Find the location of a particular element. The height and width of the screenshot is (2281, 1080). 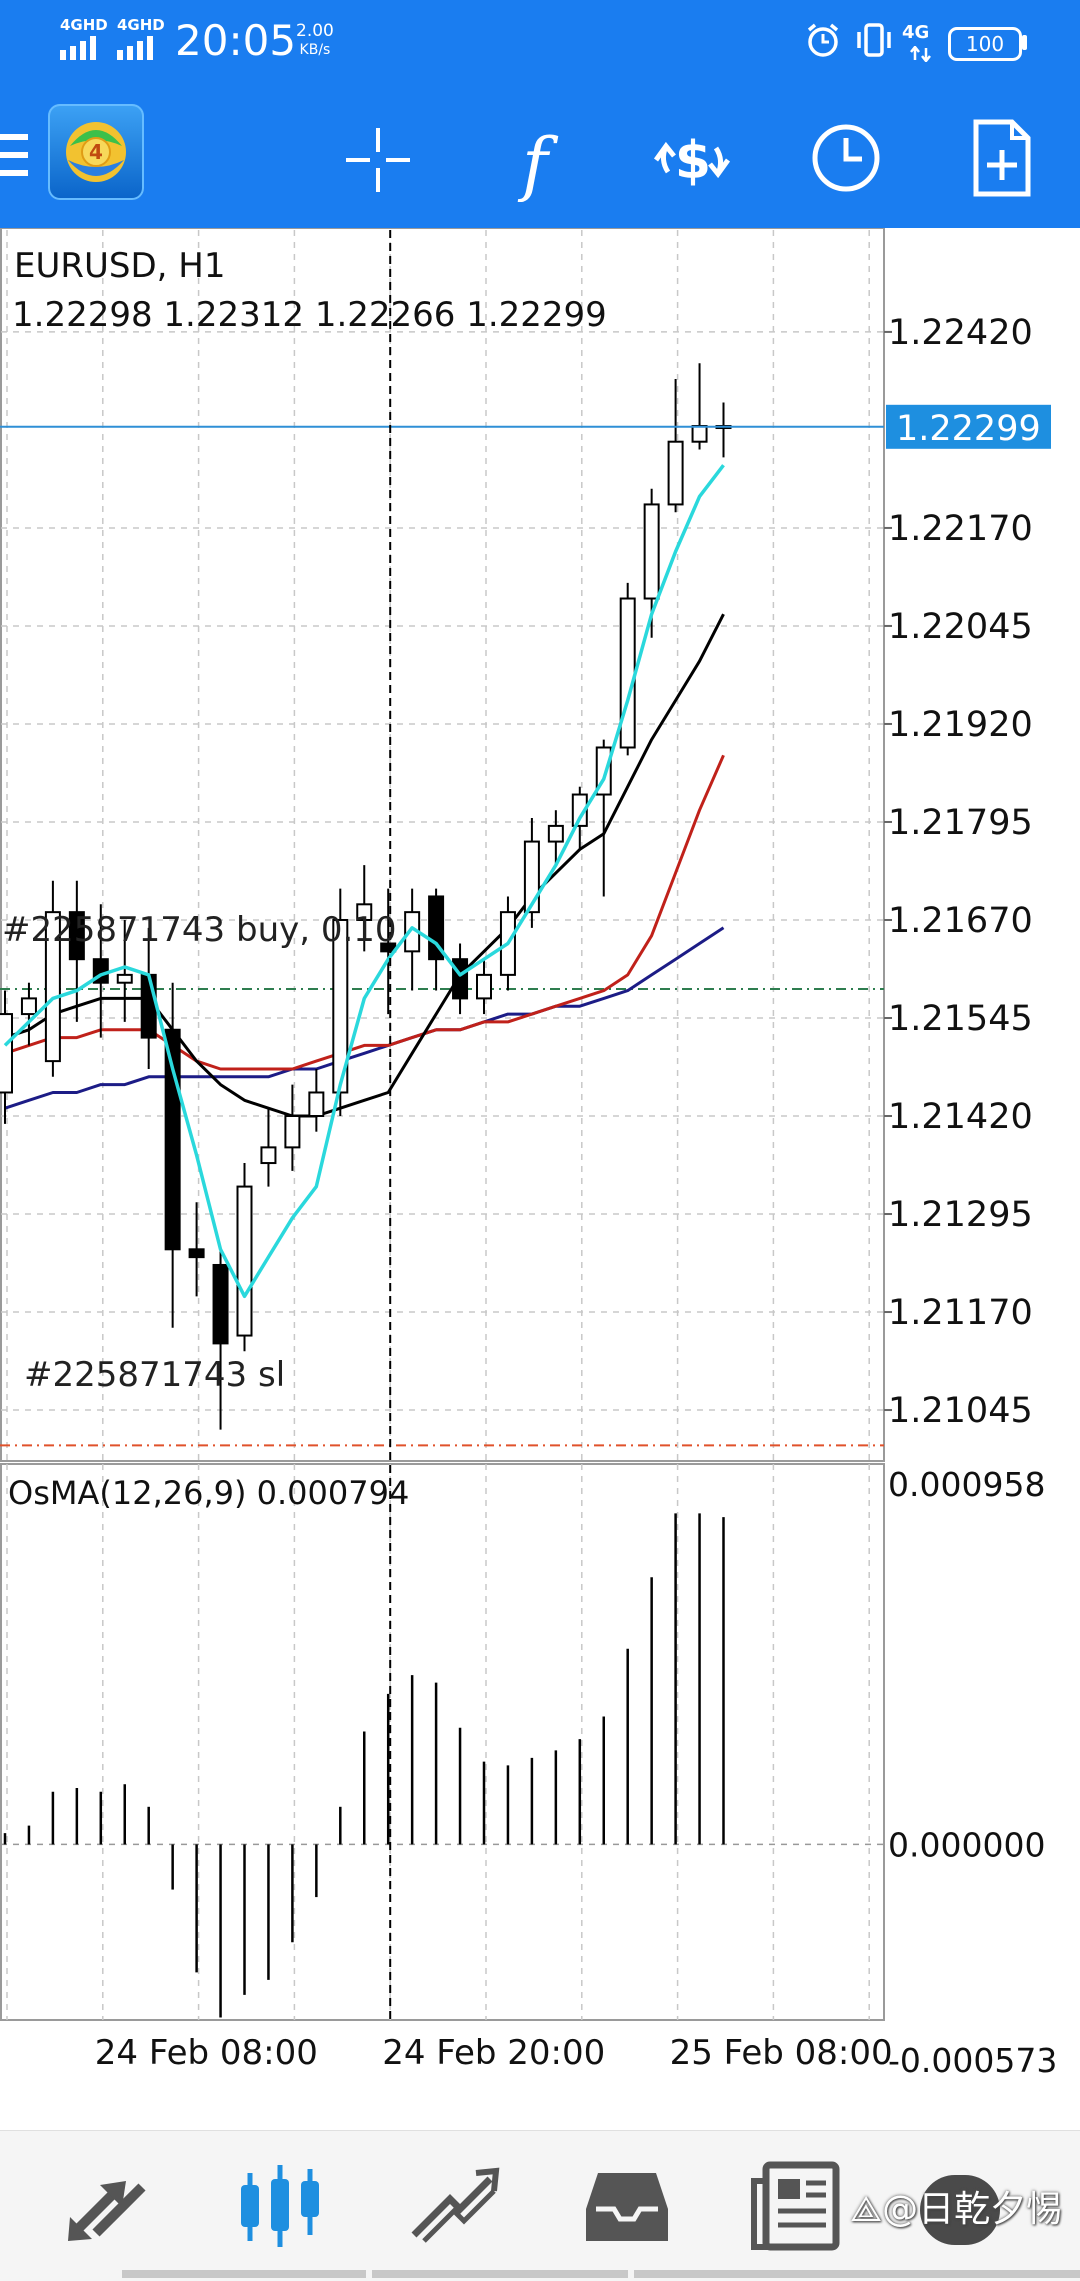

network-speed: 2.00 KB/s is located at coordinates (315, 41).